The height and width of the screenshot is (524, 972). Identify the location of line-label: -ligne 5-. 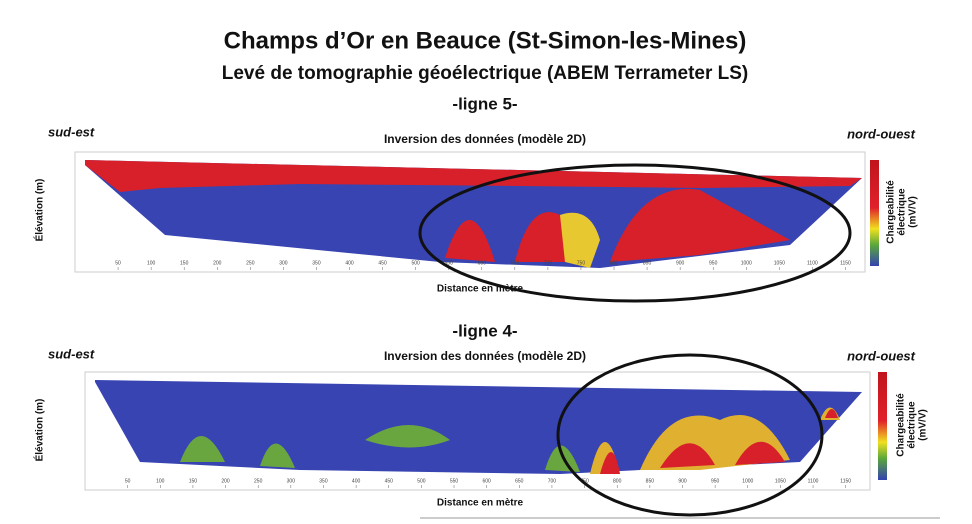
(484, 103).